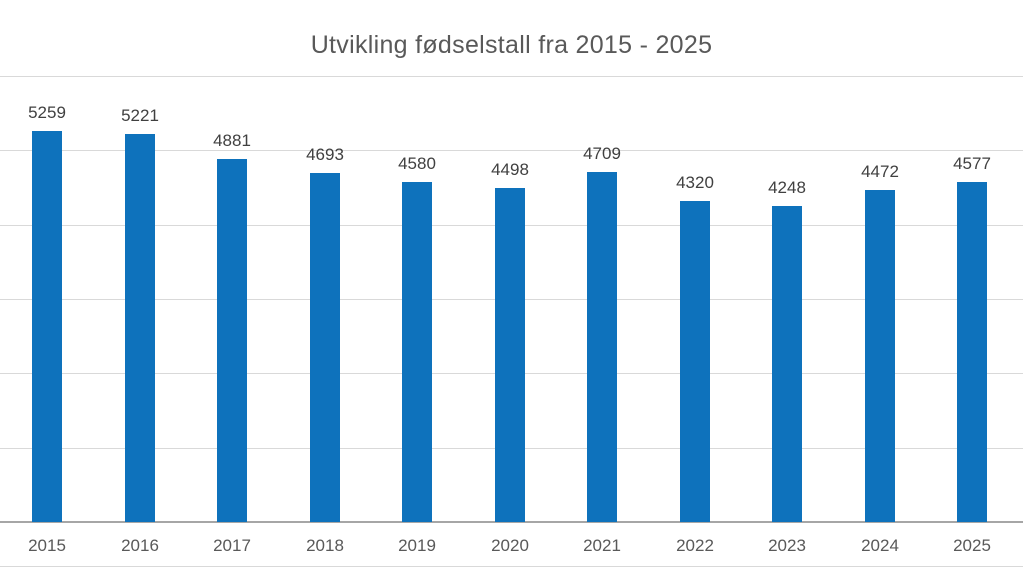  Describe the element at coordinates (325, 154) in the screenshot. I see `bar-value-label: 4693` at that location.